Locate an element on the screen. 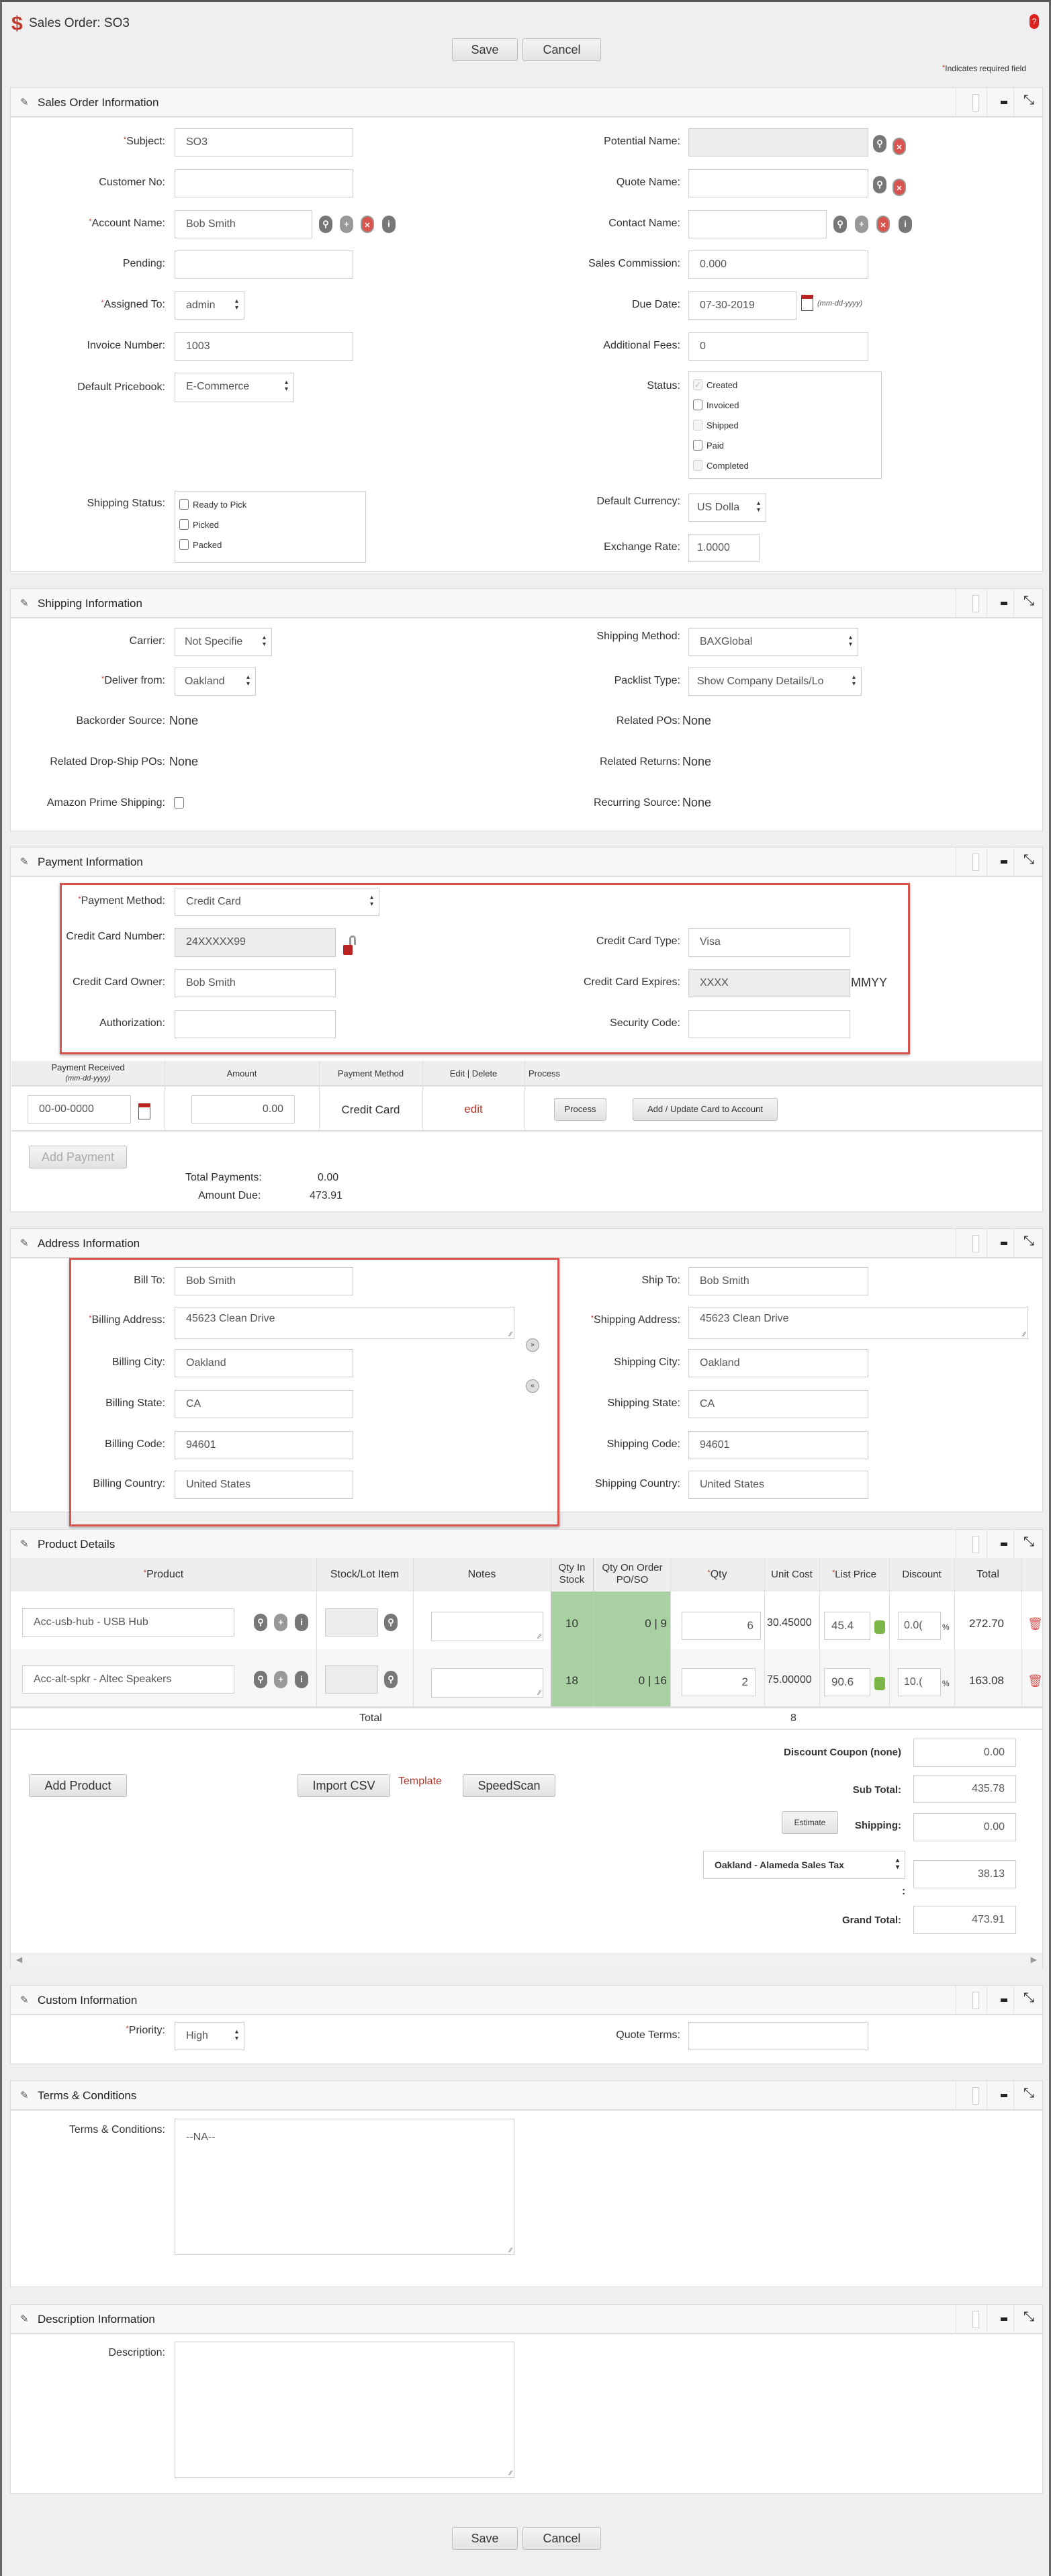 This screenshot has height=2576, width=1051. save-button-bottom: Save is located at coordinates (485, 2538).